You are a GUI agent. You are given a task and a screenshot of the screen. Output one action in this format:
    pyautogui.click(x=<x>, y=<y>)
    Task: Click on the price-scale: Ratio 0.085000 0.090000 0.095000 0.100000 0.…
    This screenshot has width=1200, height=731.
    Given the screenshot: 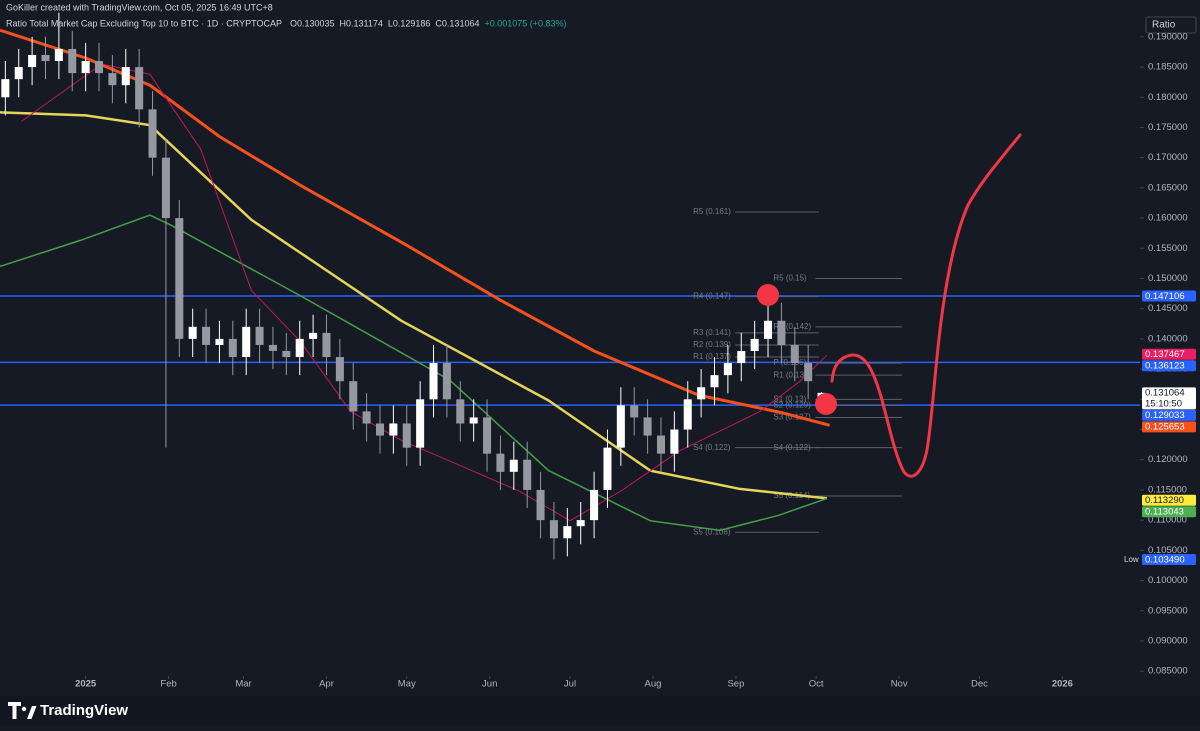 What is the action you would take?
    pyautogui.click(x=1161, y=338)
    